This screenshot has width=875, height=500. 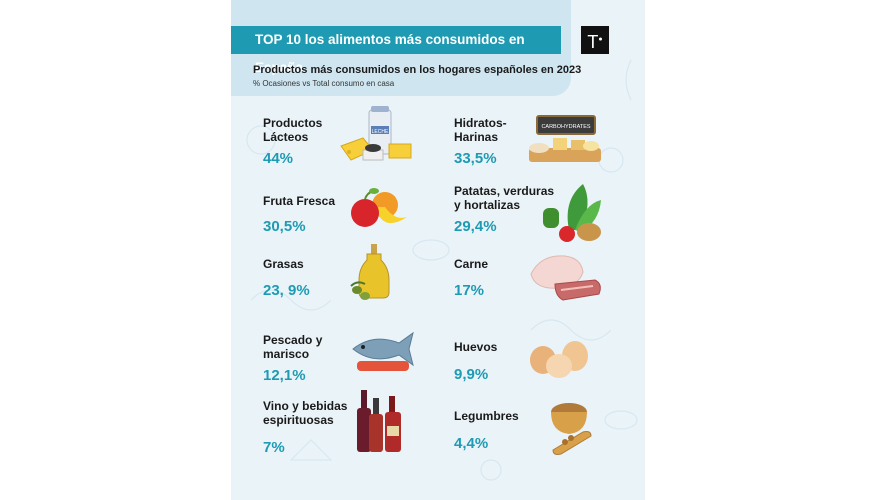 I want to click on item-name: Lácteos, so click(x=286, y=137).